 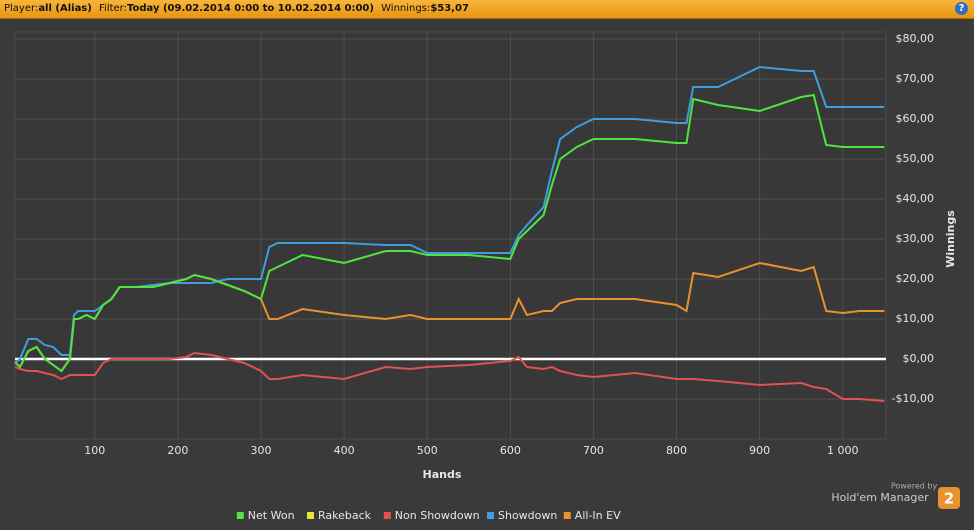 I want to click on y-tick-label: $60,00, so click(x=915, y=118).